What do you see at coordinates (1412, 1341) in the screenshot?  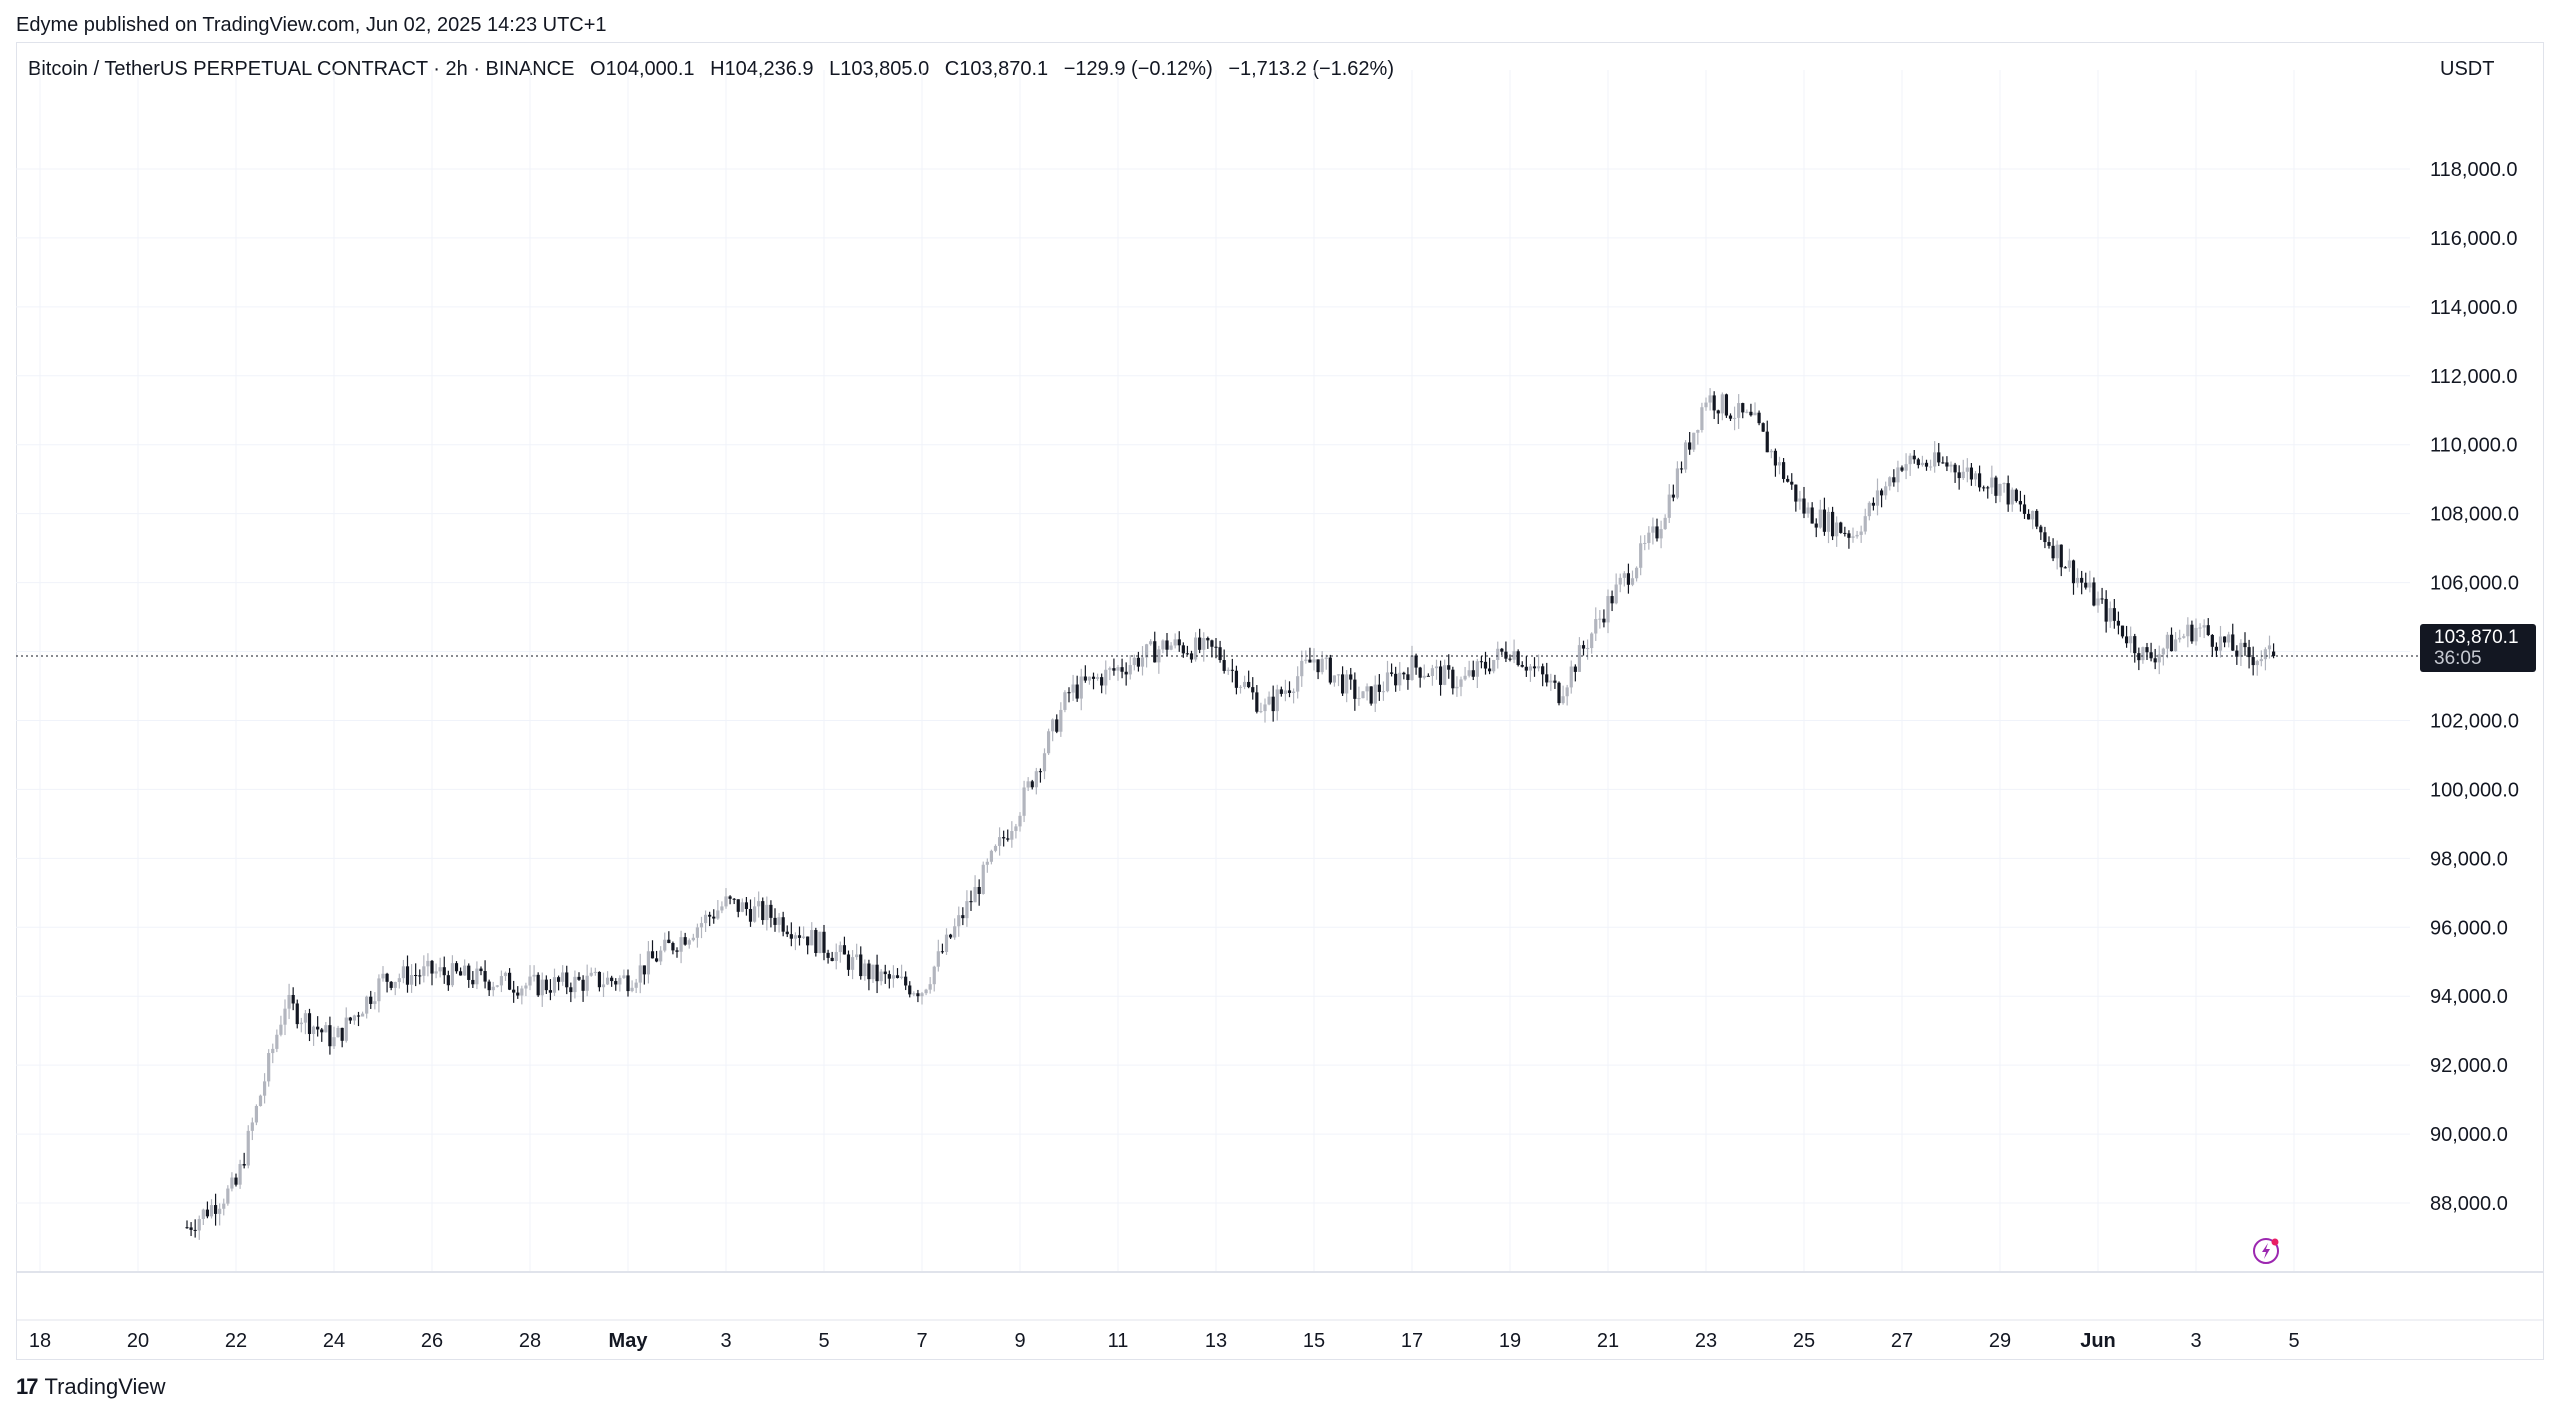 I see `x-tick-label: 17` at bounding box center [1412, 1341].